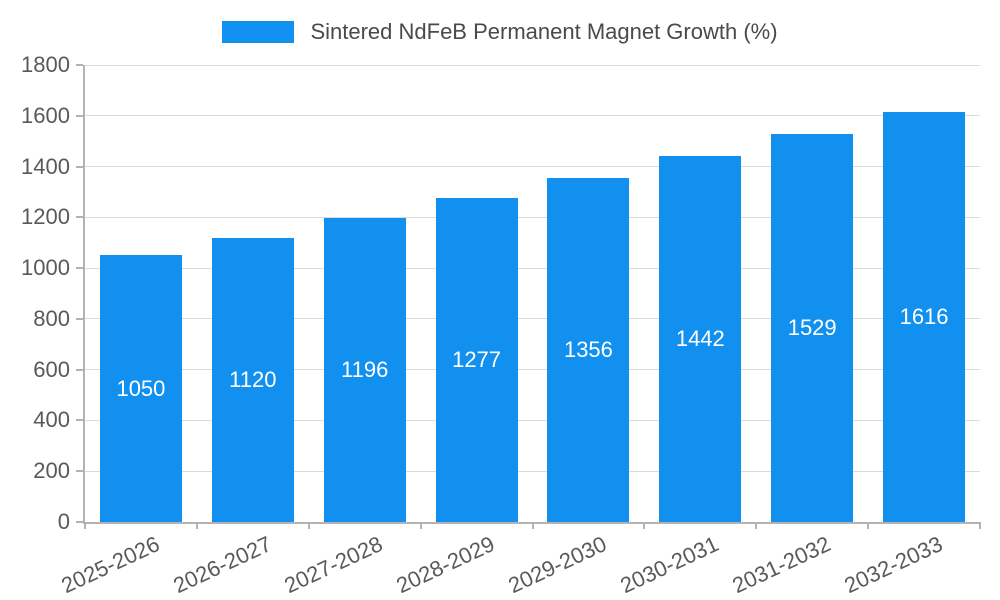 The width and height of the screenshot is (1000, 600). Describe the element at coordinates (893, 565) in the screenshot. I see `x-axis-label: 2032-2033` at that location.